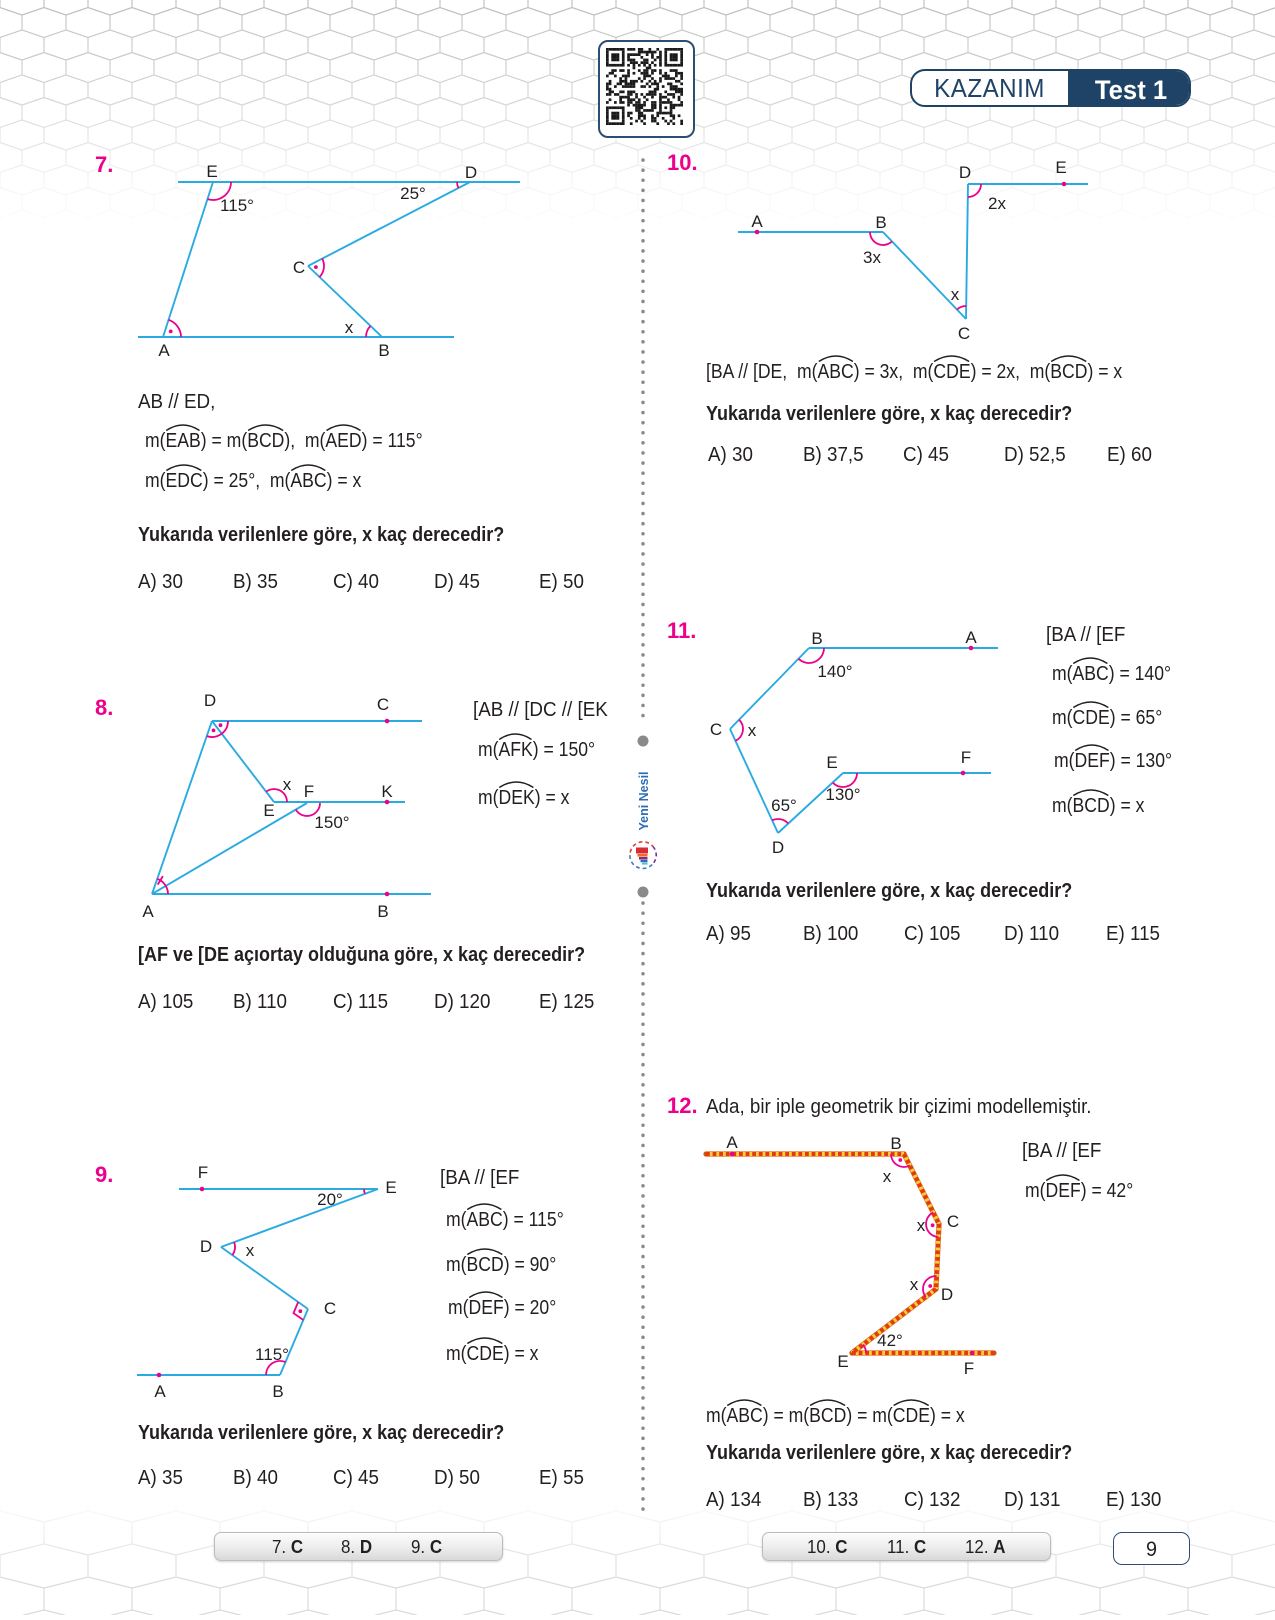  Describe the element at coordinates (387, 791) in the screenshot. I see `svg-text: K` at that location.